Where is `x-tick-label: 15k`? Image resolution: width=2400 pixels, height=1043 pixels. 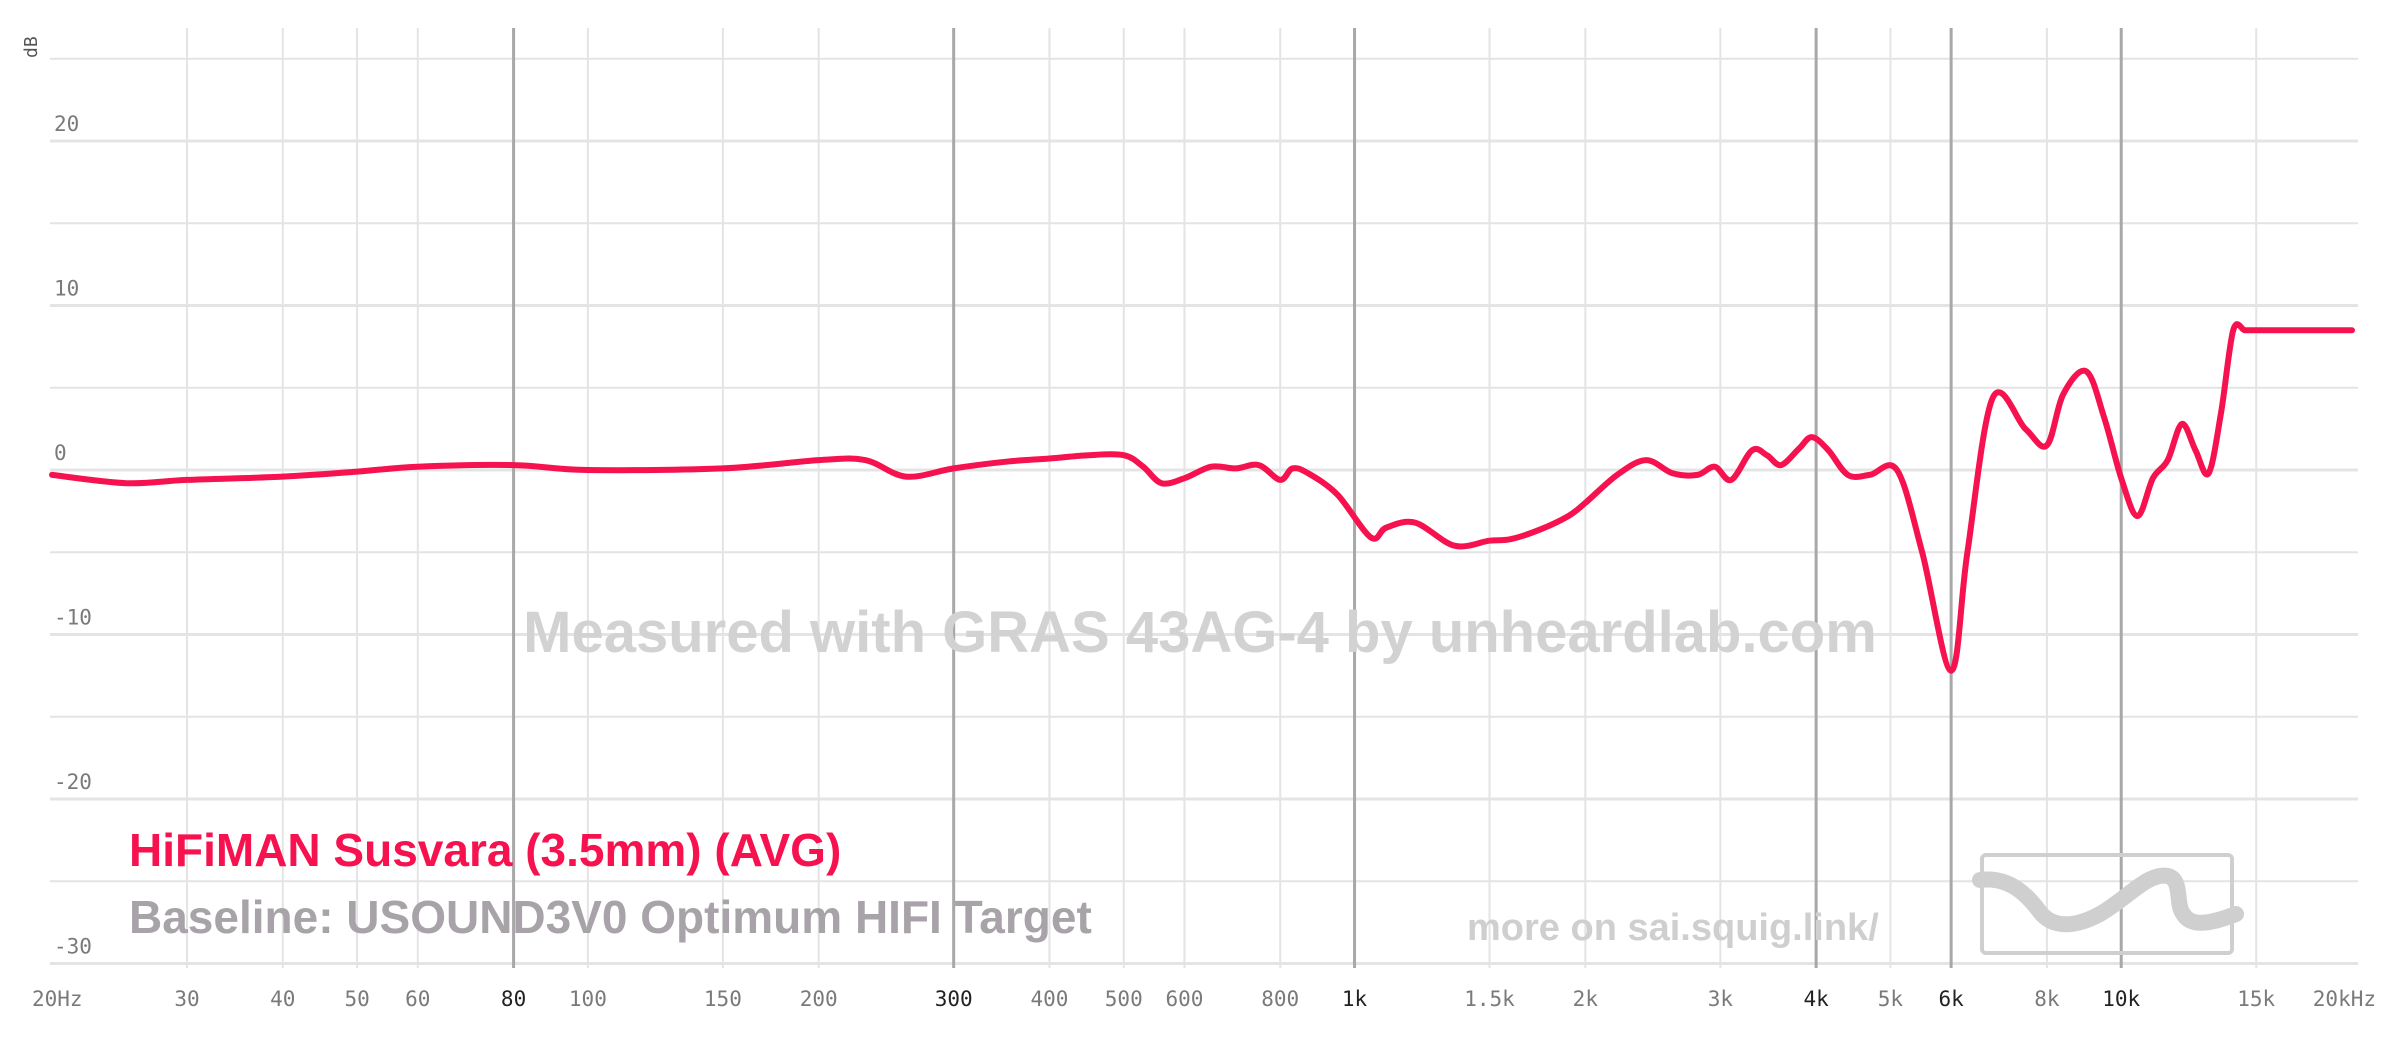 x-tick-label: 15k is located at coordinates (2256, 999).